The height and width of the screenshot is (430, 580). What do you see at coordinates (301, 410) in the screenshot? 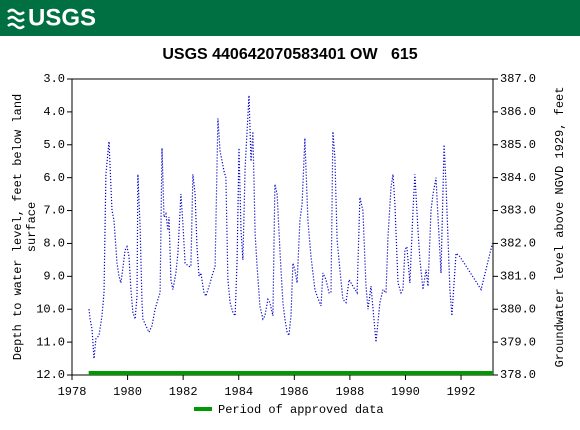
I see `legend-label: Period of approved data` at bounding box center [301, 410].